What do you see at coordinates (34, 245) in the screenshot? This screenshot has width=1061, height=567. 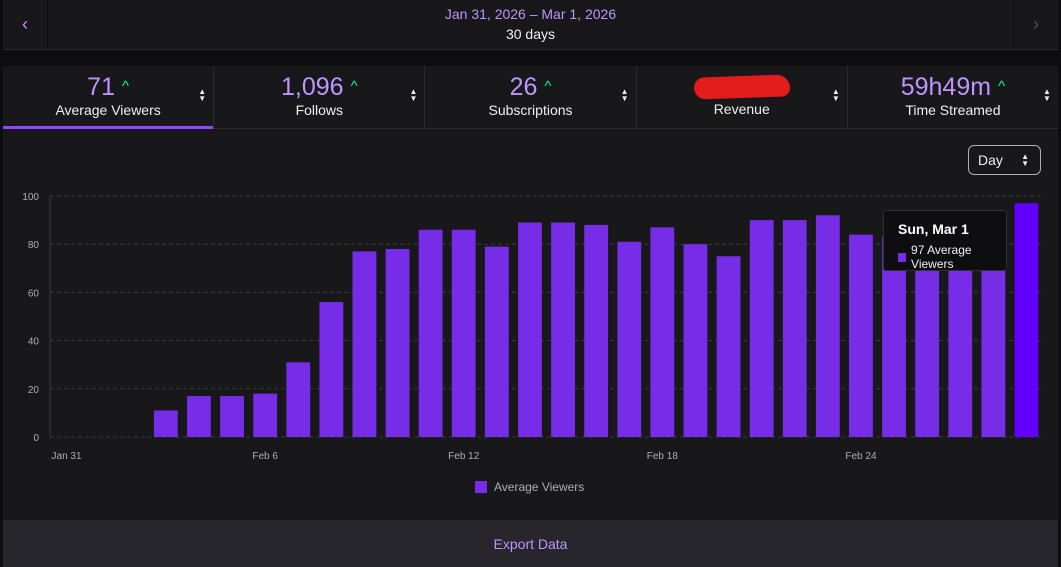 I see `y-tick-label: 80` at bounding box center [34, 245].